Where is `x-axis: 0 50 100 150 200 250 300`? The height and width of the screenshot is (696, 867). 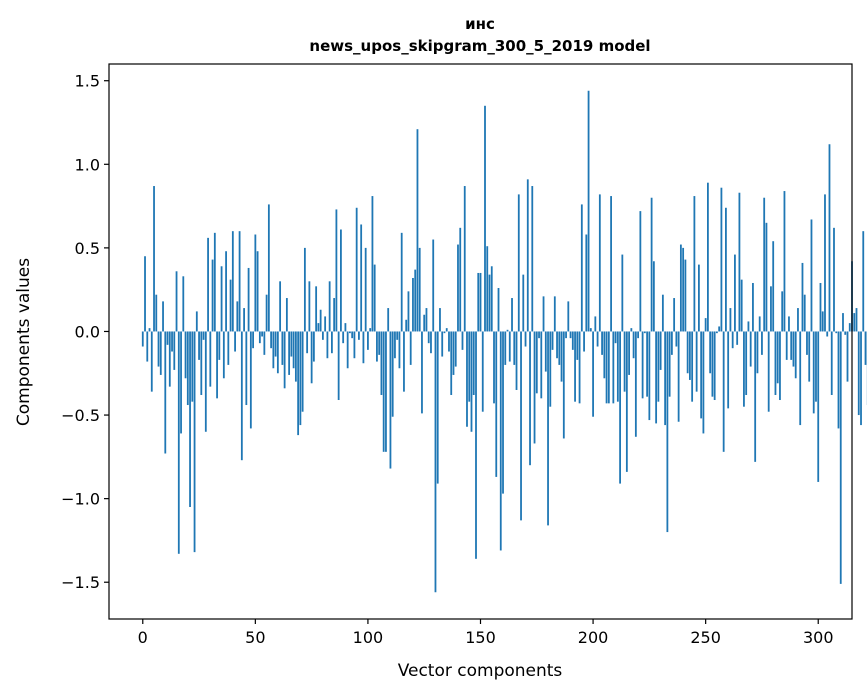
x-axis: 0 50 100 150 200 250 300 is located at coordinates (486, 633).